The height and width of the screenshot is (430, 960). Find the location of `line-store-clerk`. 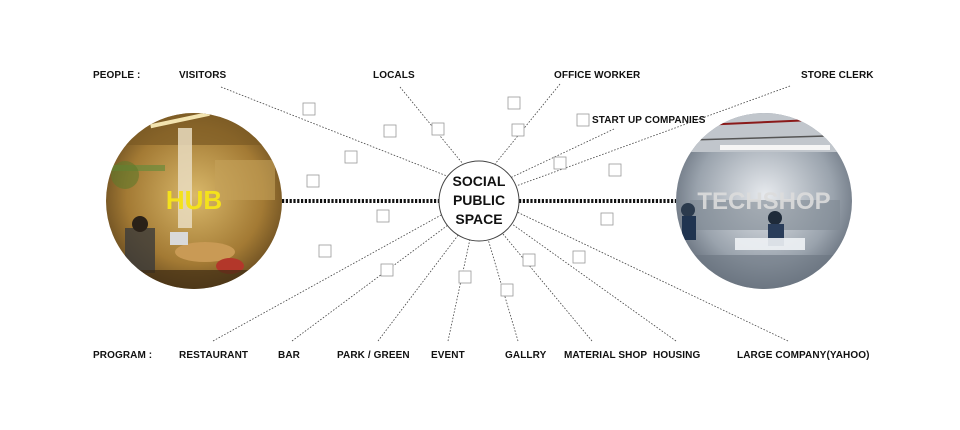

line-store-clerk is located at coordinates (653, 136).